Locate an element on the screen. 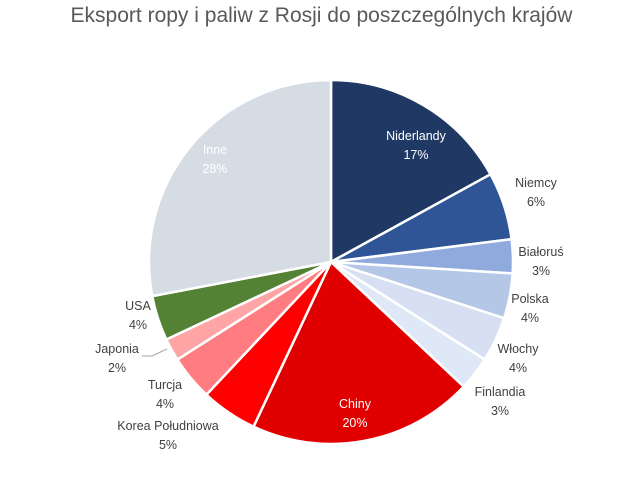 This screenshot has width=643, height=479. slice-label: Niderlandy 17% is located at coordinates (416, 145).